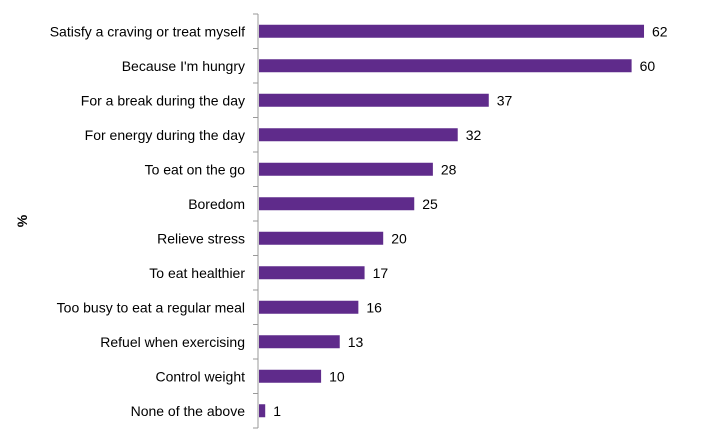 The width and height of the screenshot is (704, 442). What do you see at coordinates (449, 169) in the screenshot?
I see `data-label: 28` at bounding box center [449, 169].